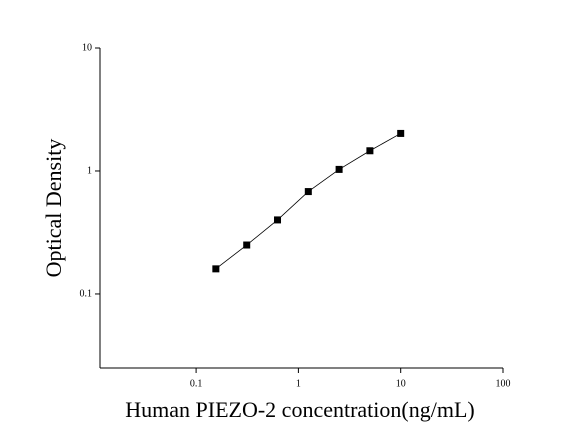 The width and height of the screenshot is (581, 438). Describe the element at coordinates (299, 409) in the screenshot. I see `x-axis-title: Human PIEZO-2 concentration(ng/mL)` at that location.